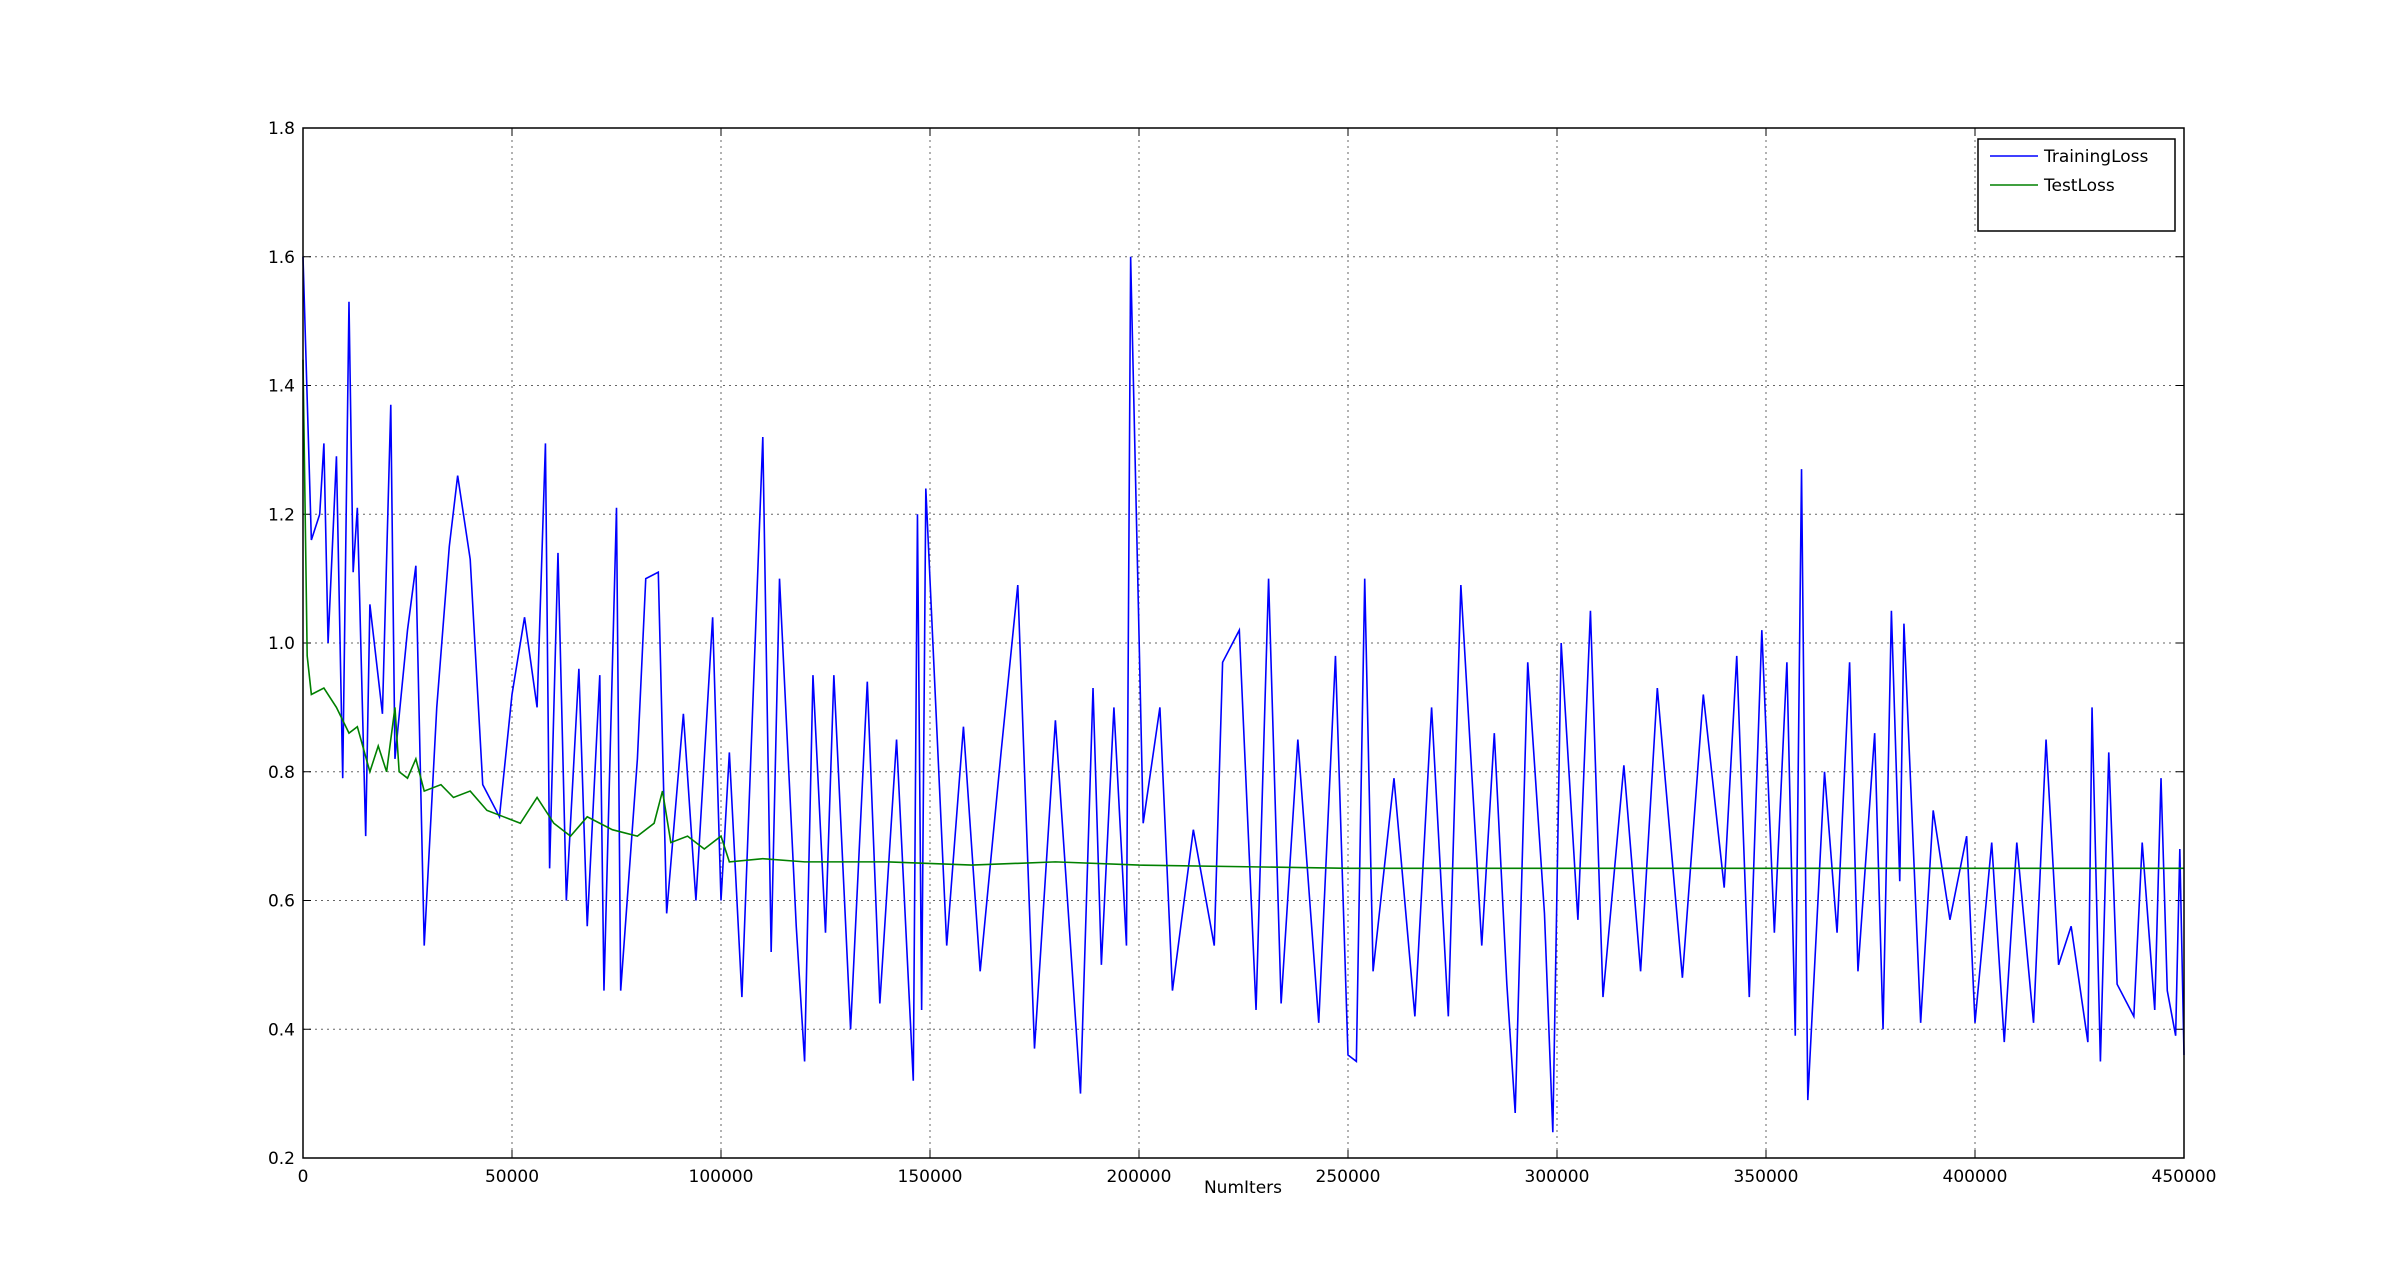 Image resolution: width=2400 pixels, height=1272 pixels. I want to click on y-tick-label: 1.8, so click(281, 129).